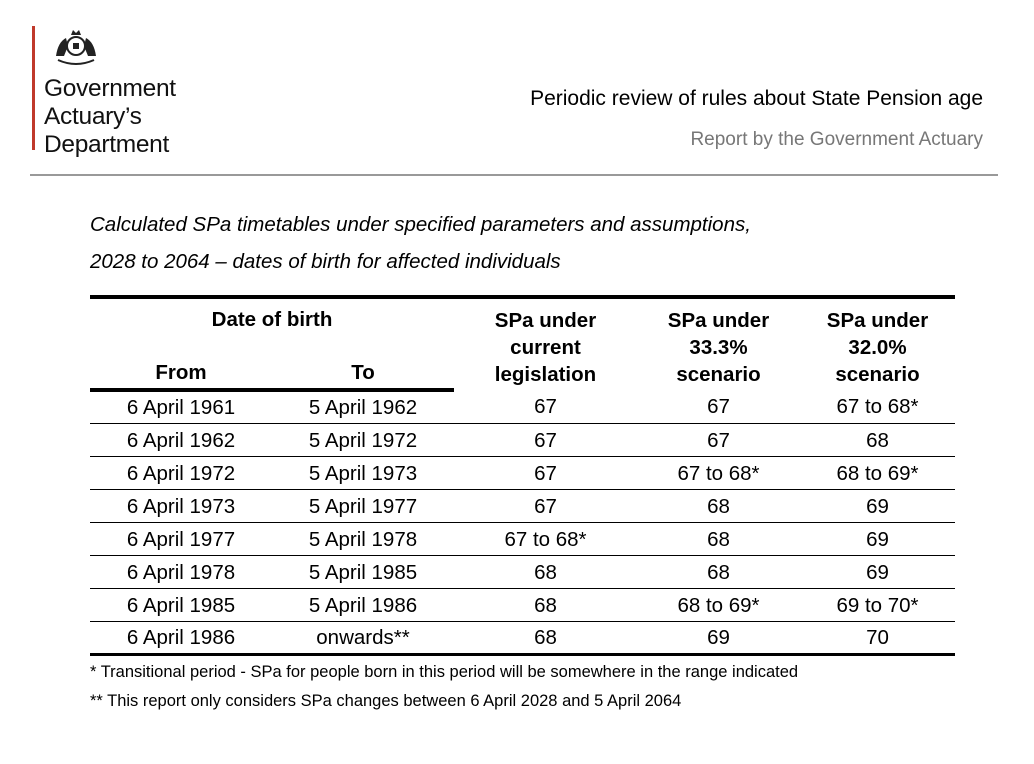 Image resolution: width=1034 pixels, height=764 pixels. What do you see at coordinates (514, 175) in the screenshot?
I see `header-divider` at bounding box center [514, 175].